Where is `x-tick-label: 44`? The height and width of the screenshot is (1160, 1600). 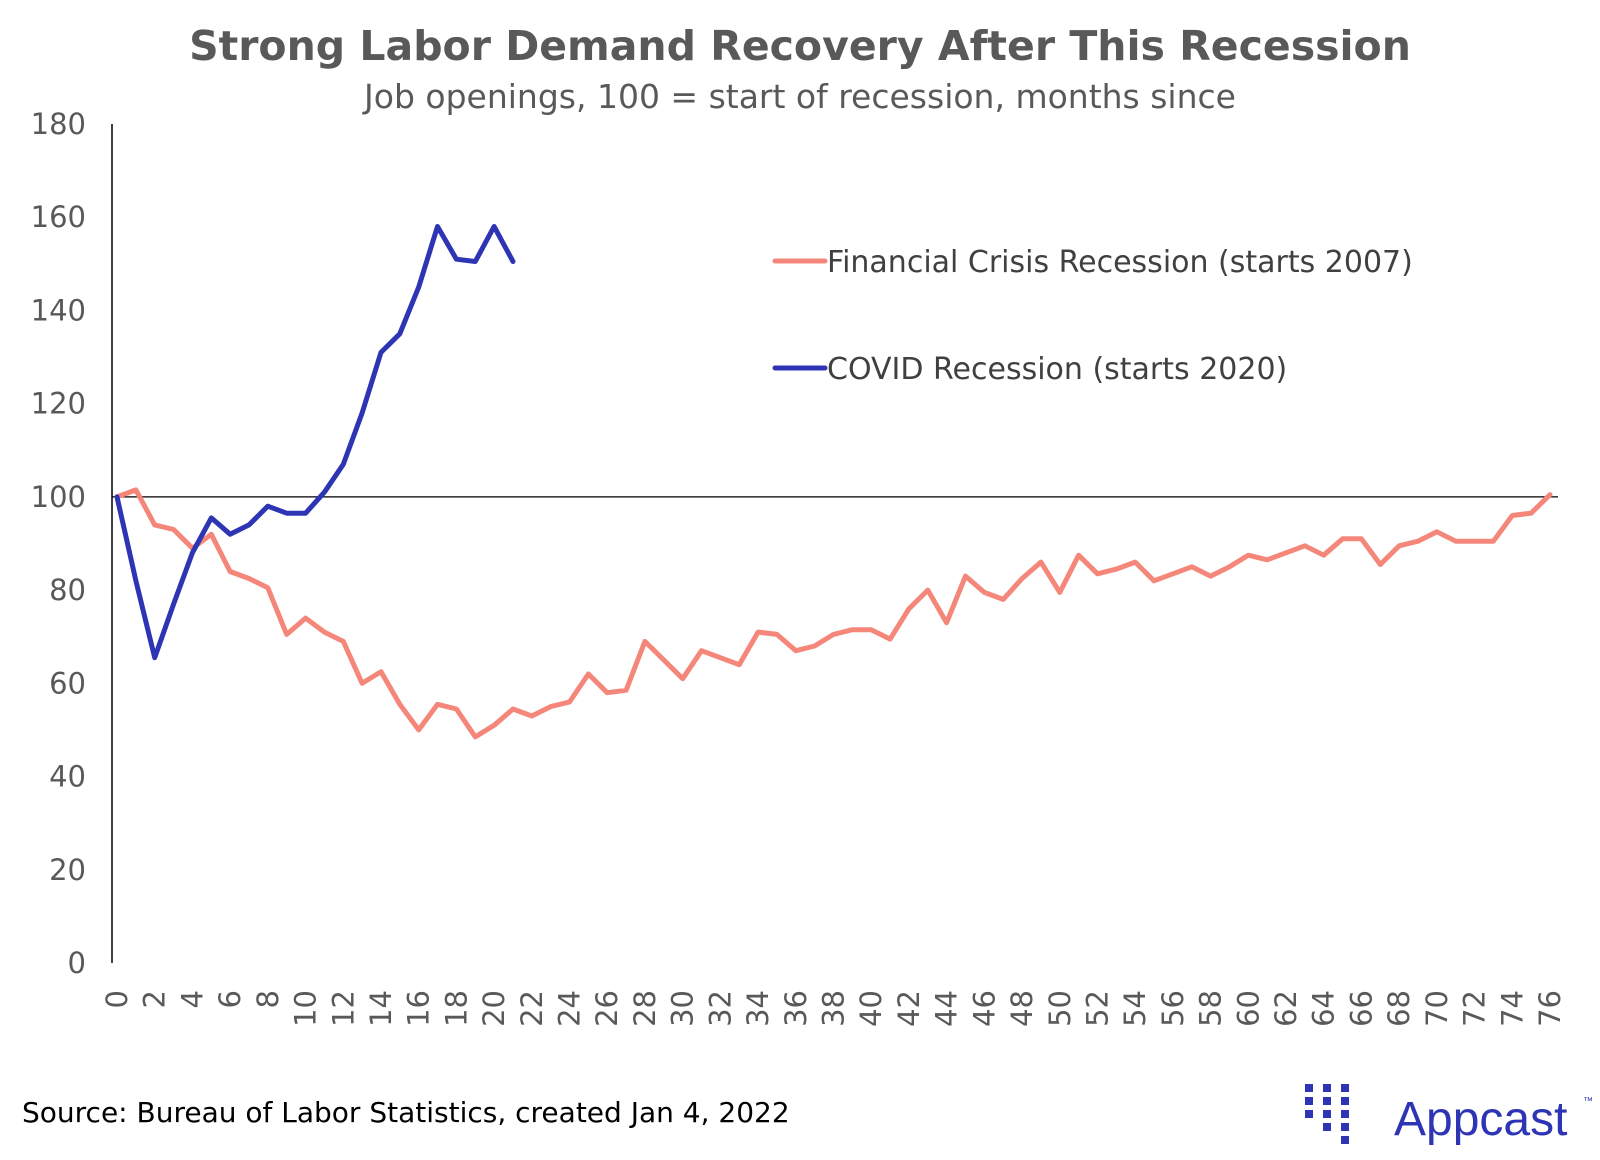
x-tick-label: 44 is located at coordinates (947, 1008).